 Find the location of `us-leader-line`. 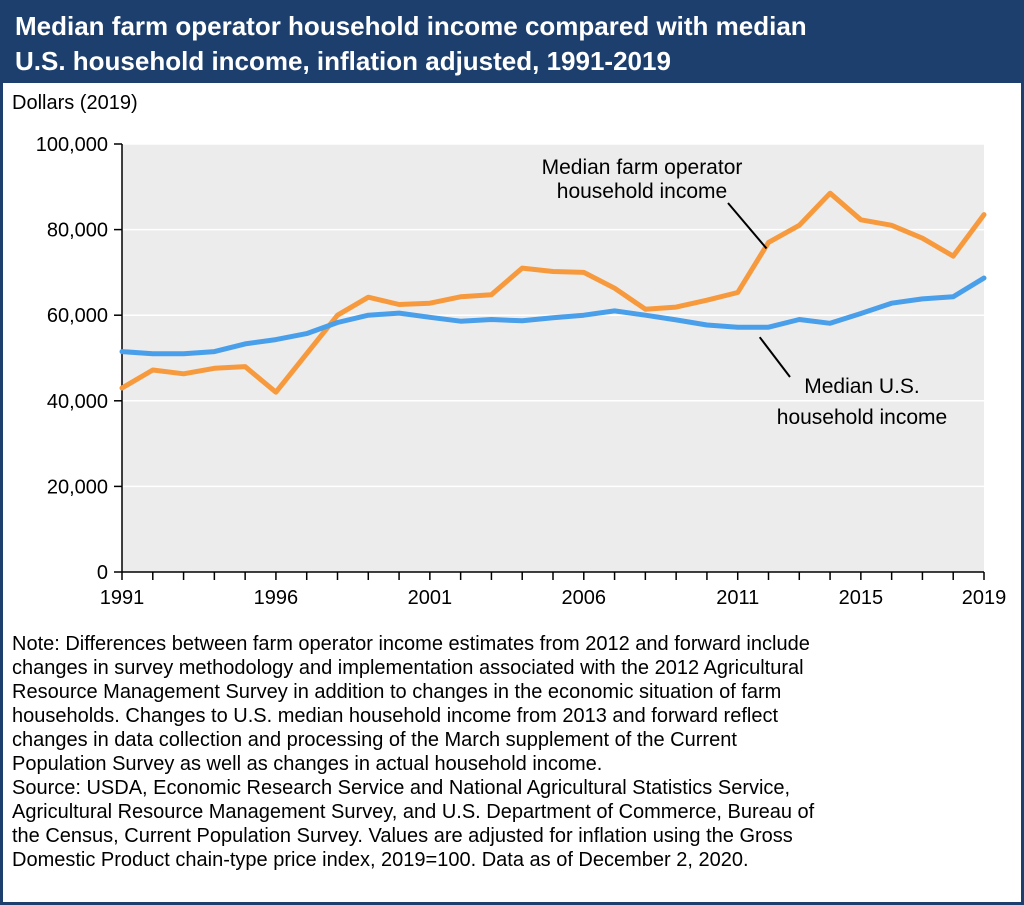

us-leader-line is located at coordinates (774, 357).